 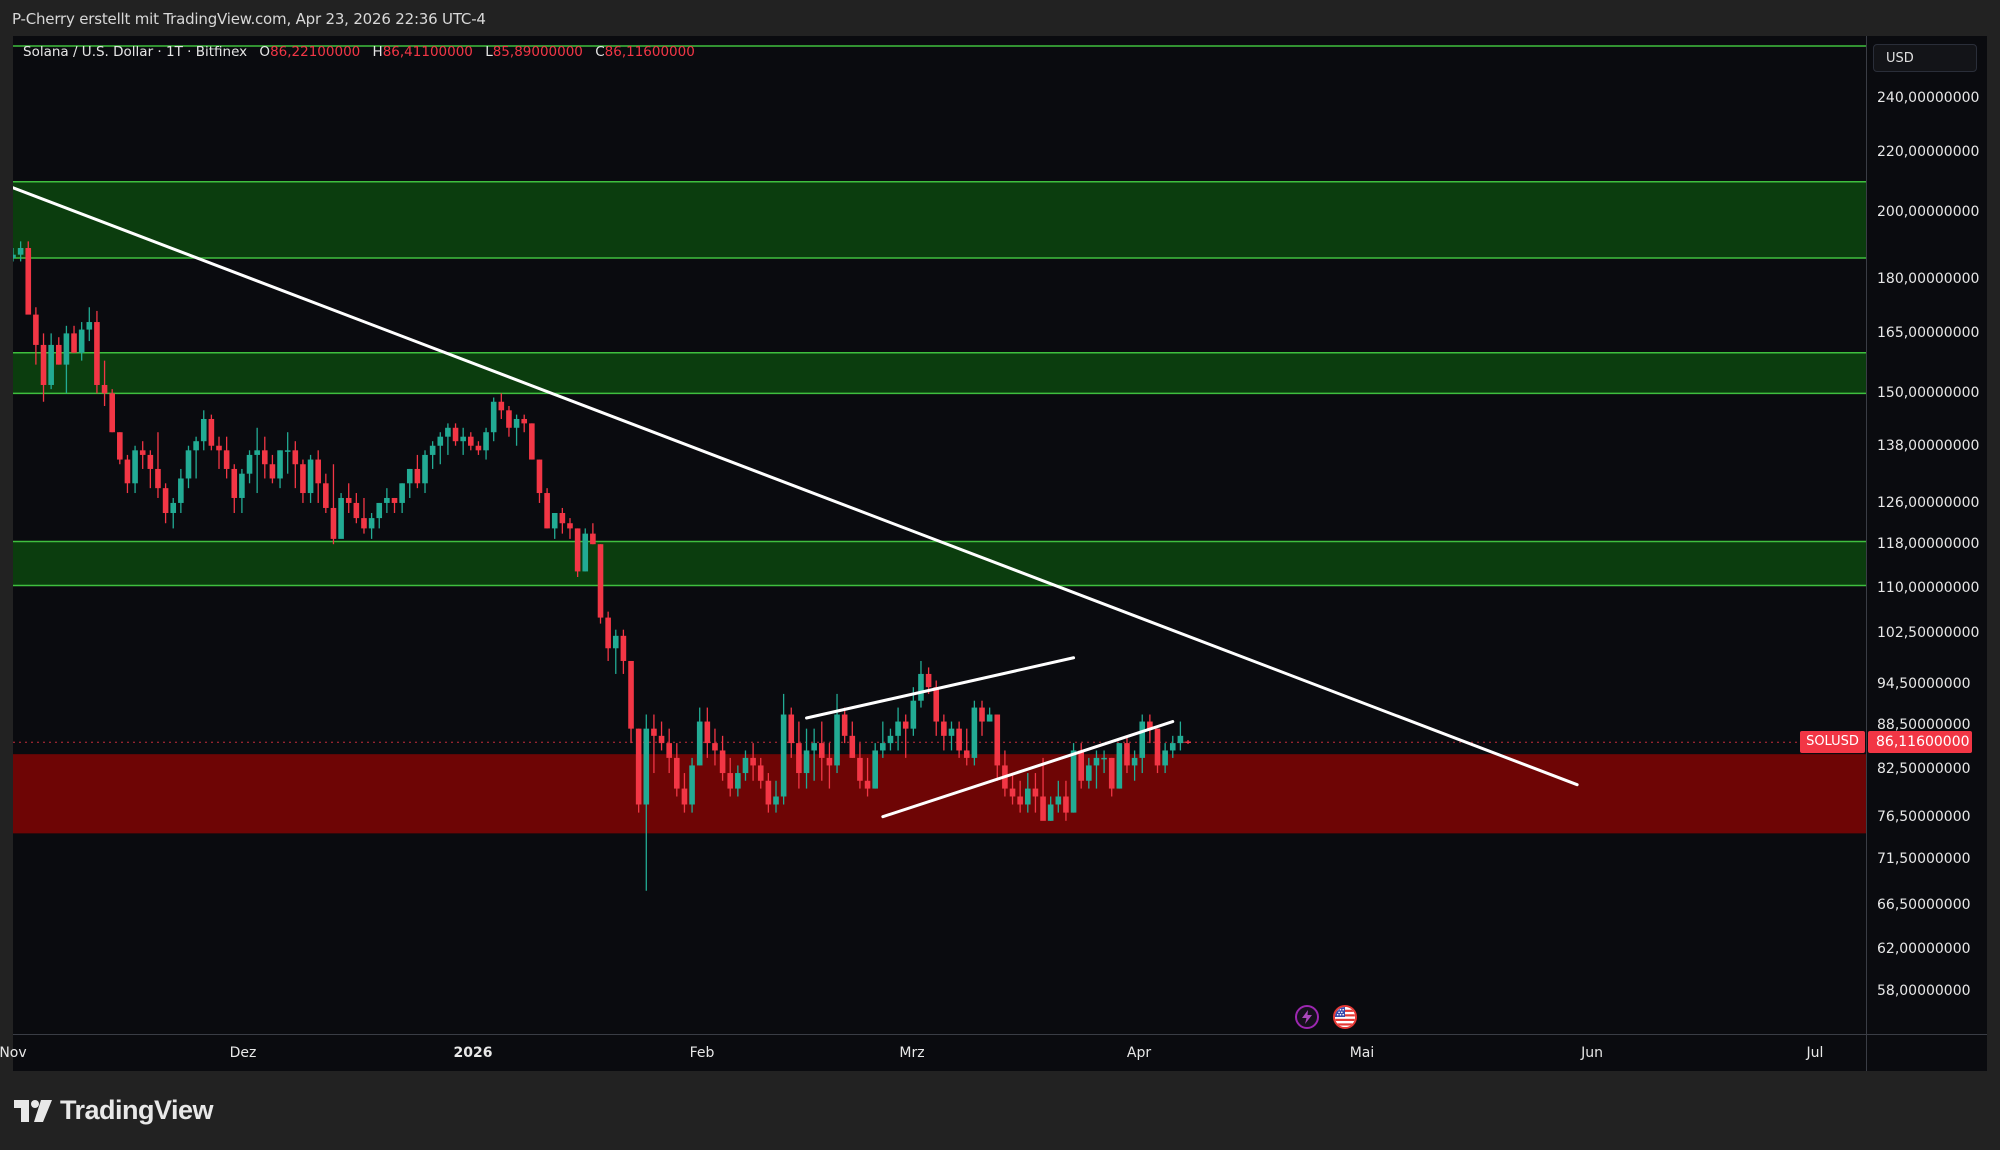 I want to click on channel-upper, so click(x=940, y=688).